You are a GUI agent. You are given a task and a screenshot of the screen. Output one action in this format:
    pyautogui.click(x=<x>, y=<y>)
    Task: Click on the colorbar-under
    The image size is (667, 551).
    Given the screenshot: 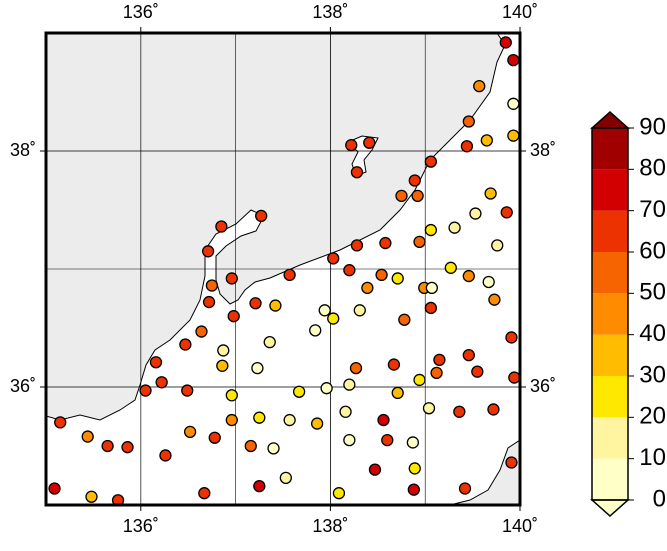 What is the action you would take?
    pyautogui.click(x=610, y=508)
    